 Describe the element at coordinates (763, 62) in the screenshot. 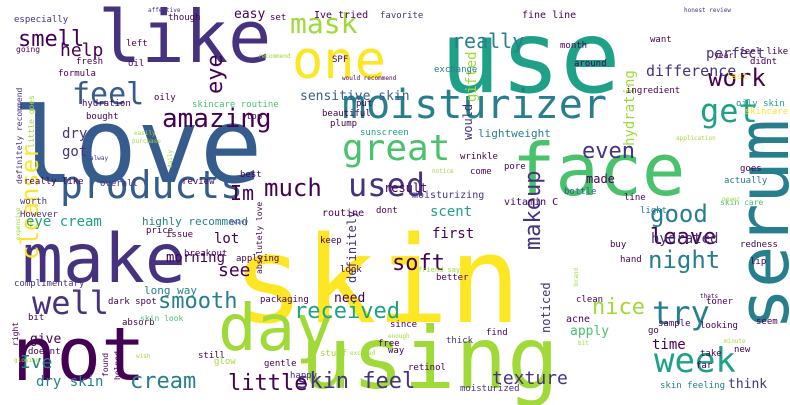

I see `word-didnt: didnt` at that location.